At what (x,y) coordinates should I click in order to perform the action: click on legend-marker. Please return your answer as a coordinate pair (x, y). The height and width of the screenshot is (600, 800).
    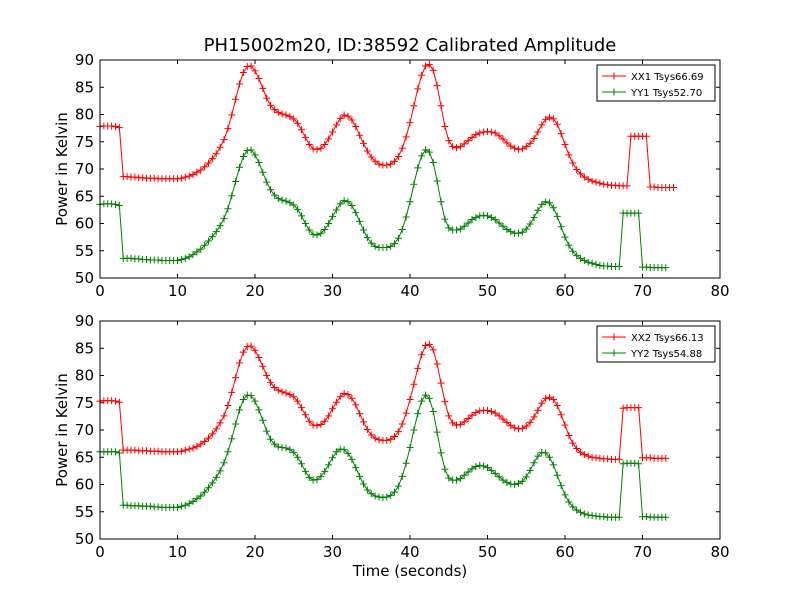
    Looking at the image, I should click on (614, 353).